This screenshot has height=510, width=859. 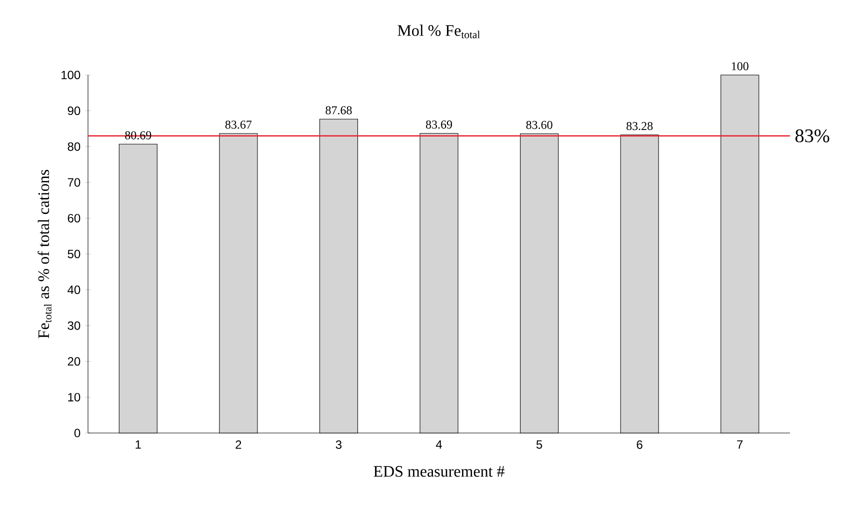 What do you see at coordinates (539, 444) in the screenshot?
I see `x-tick-label: 5` at bounding box center [539, 444].